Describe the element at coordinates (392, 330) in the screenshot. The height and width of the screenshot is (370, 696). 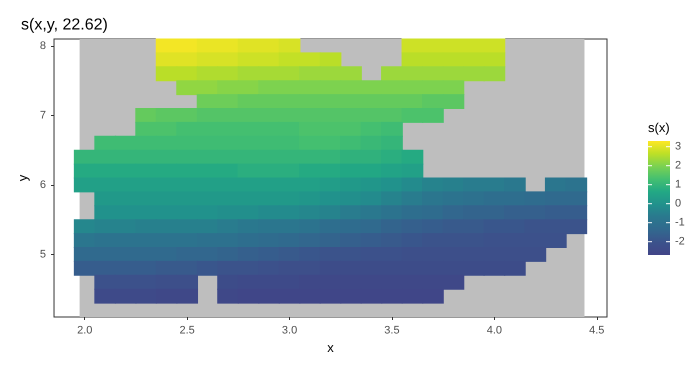
I see `x-tick-label: 3.5` at that location.